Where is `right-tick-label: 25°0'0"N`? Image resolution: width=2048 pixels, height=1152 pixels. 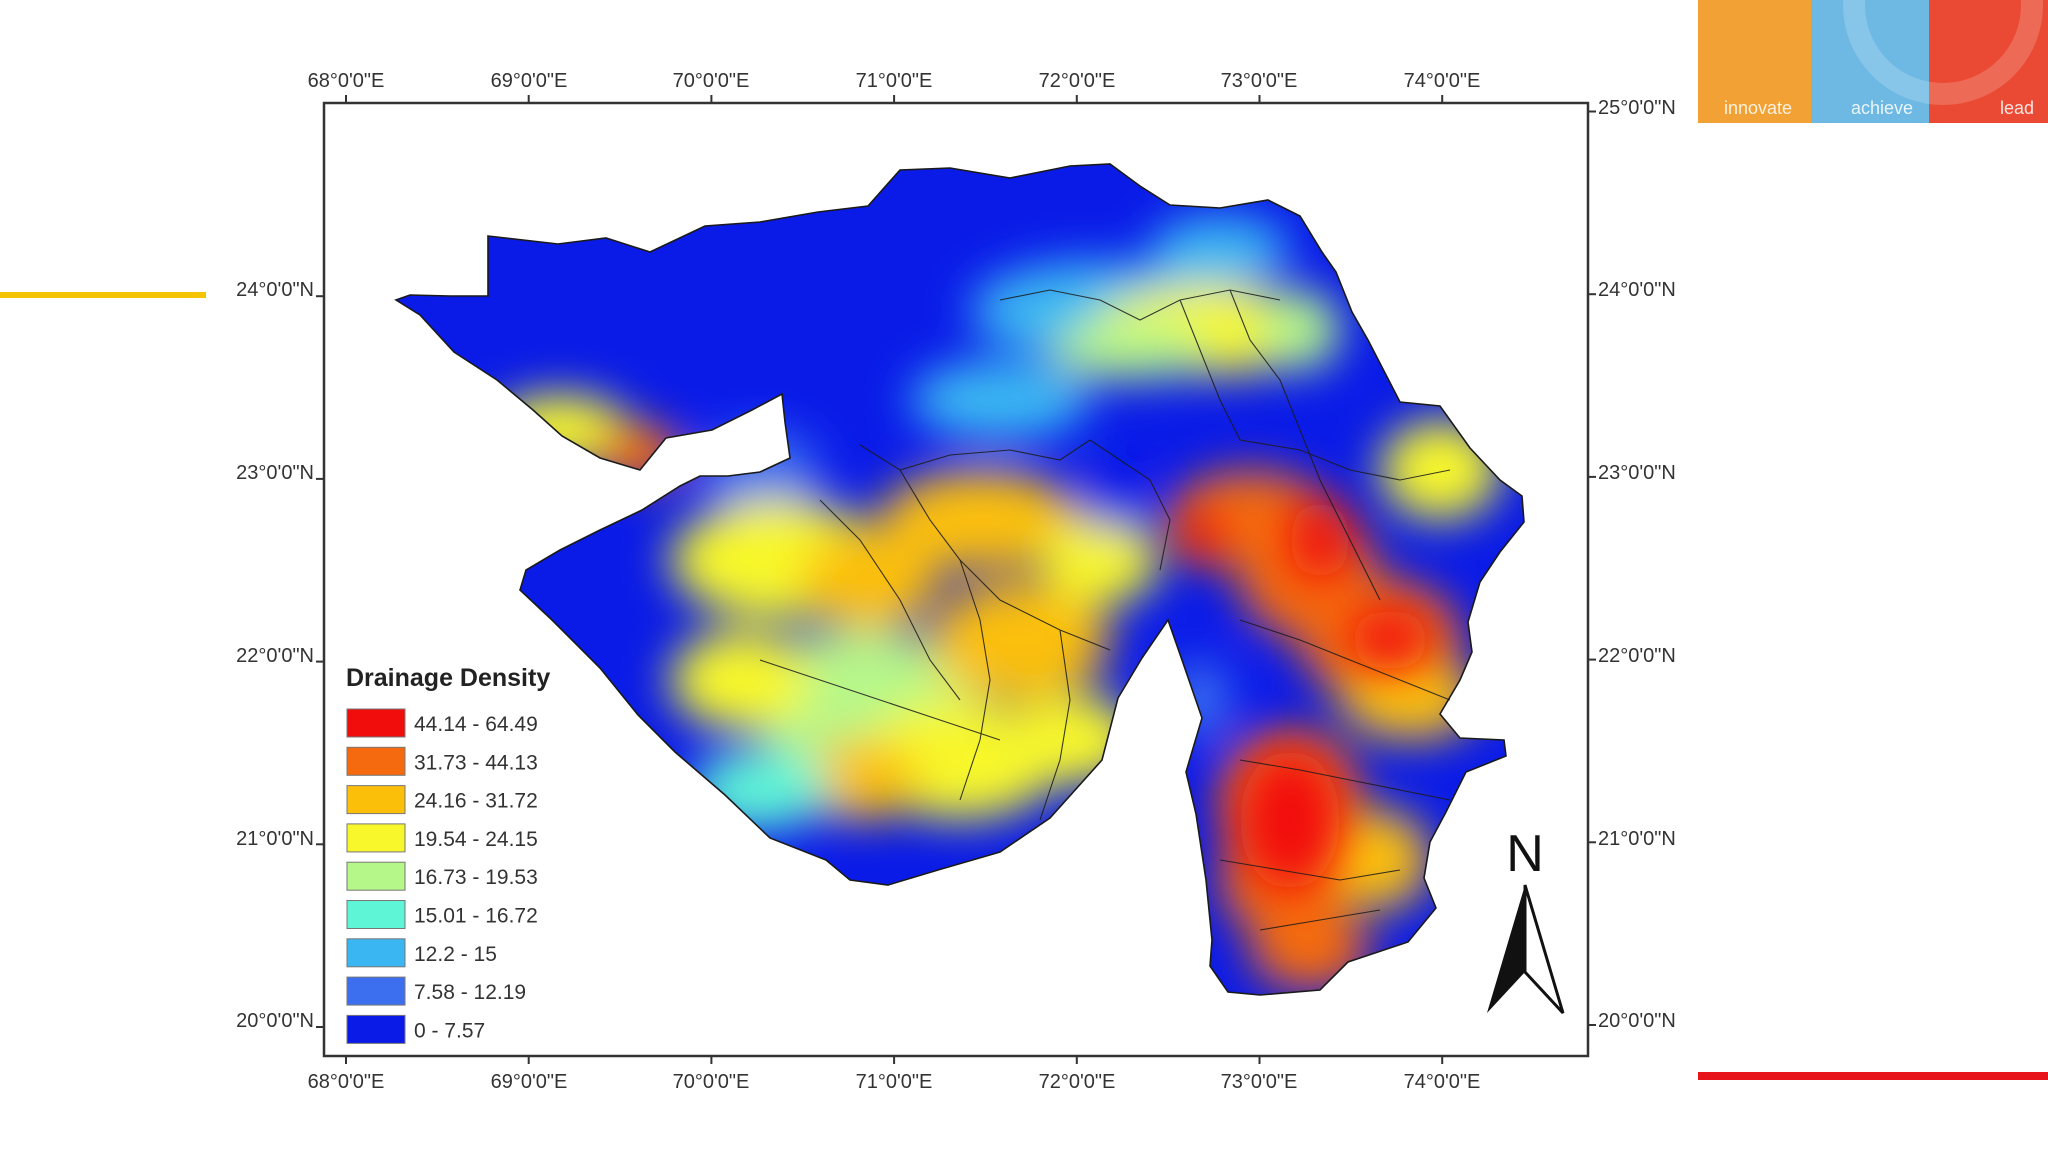 right-tick-label: 25°0'0"N is located at coordinates (1637, 108).